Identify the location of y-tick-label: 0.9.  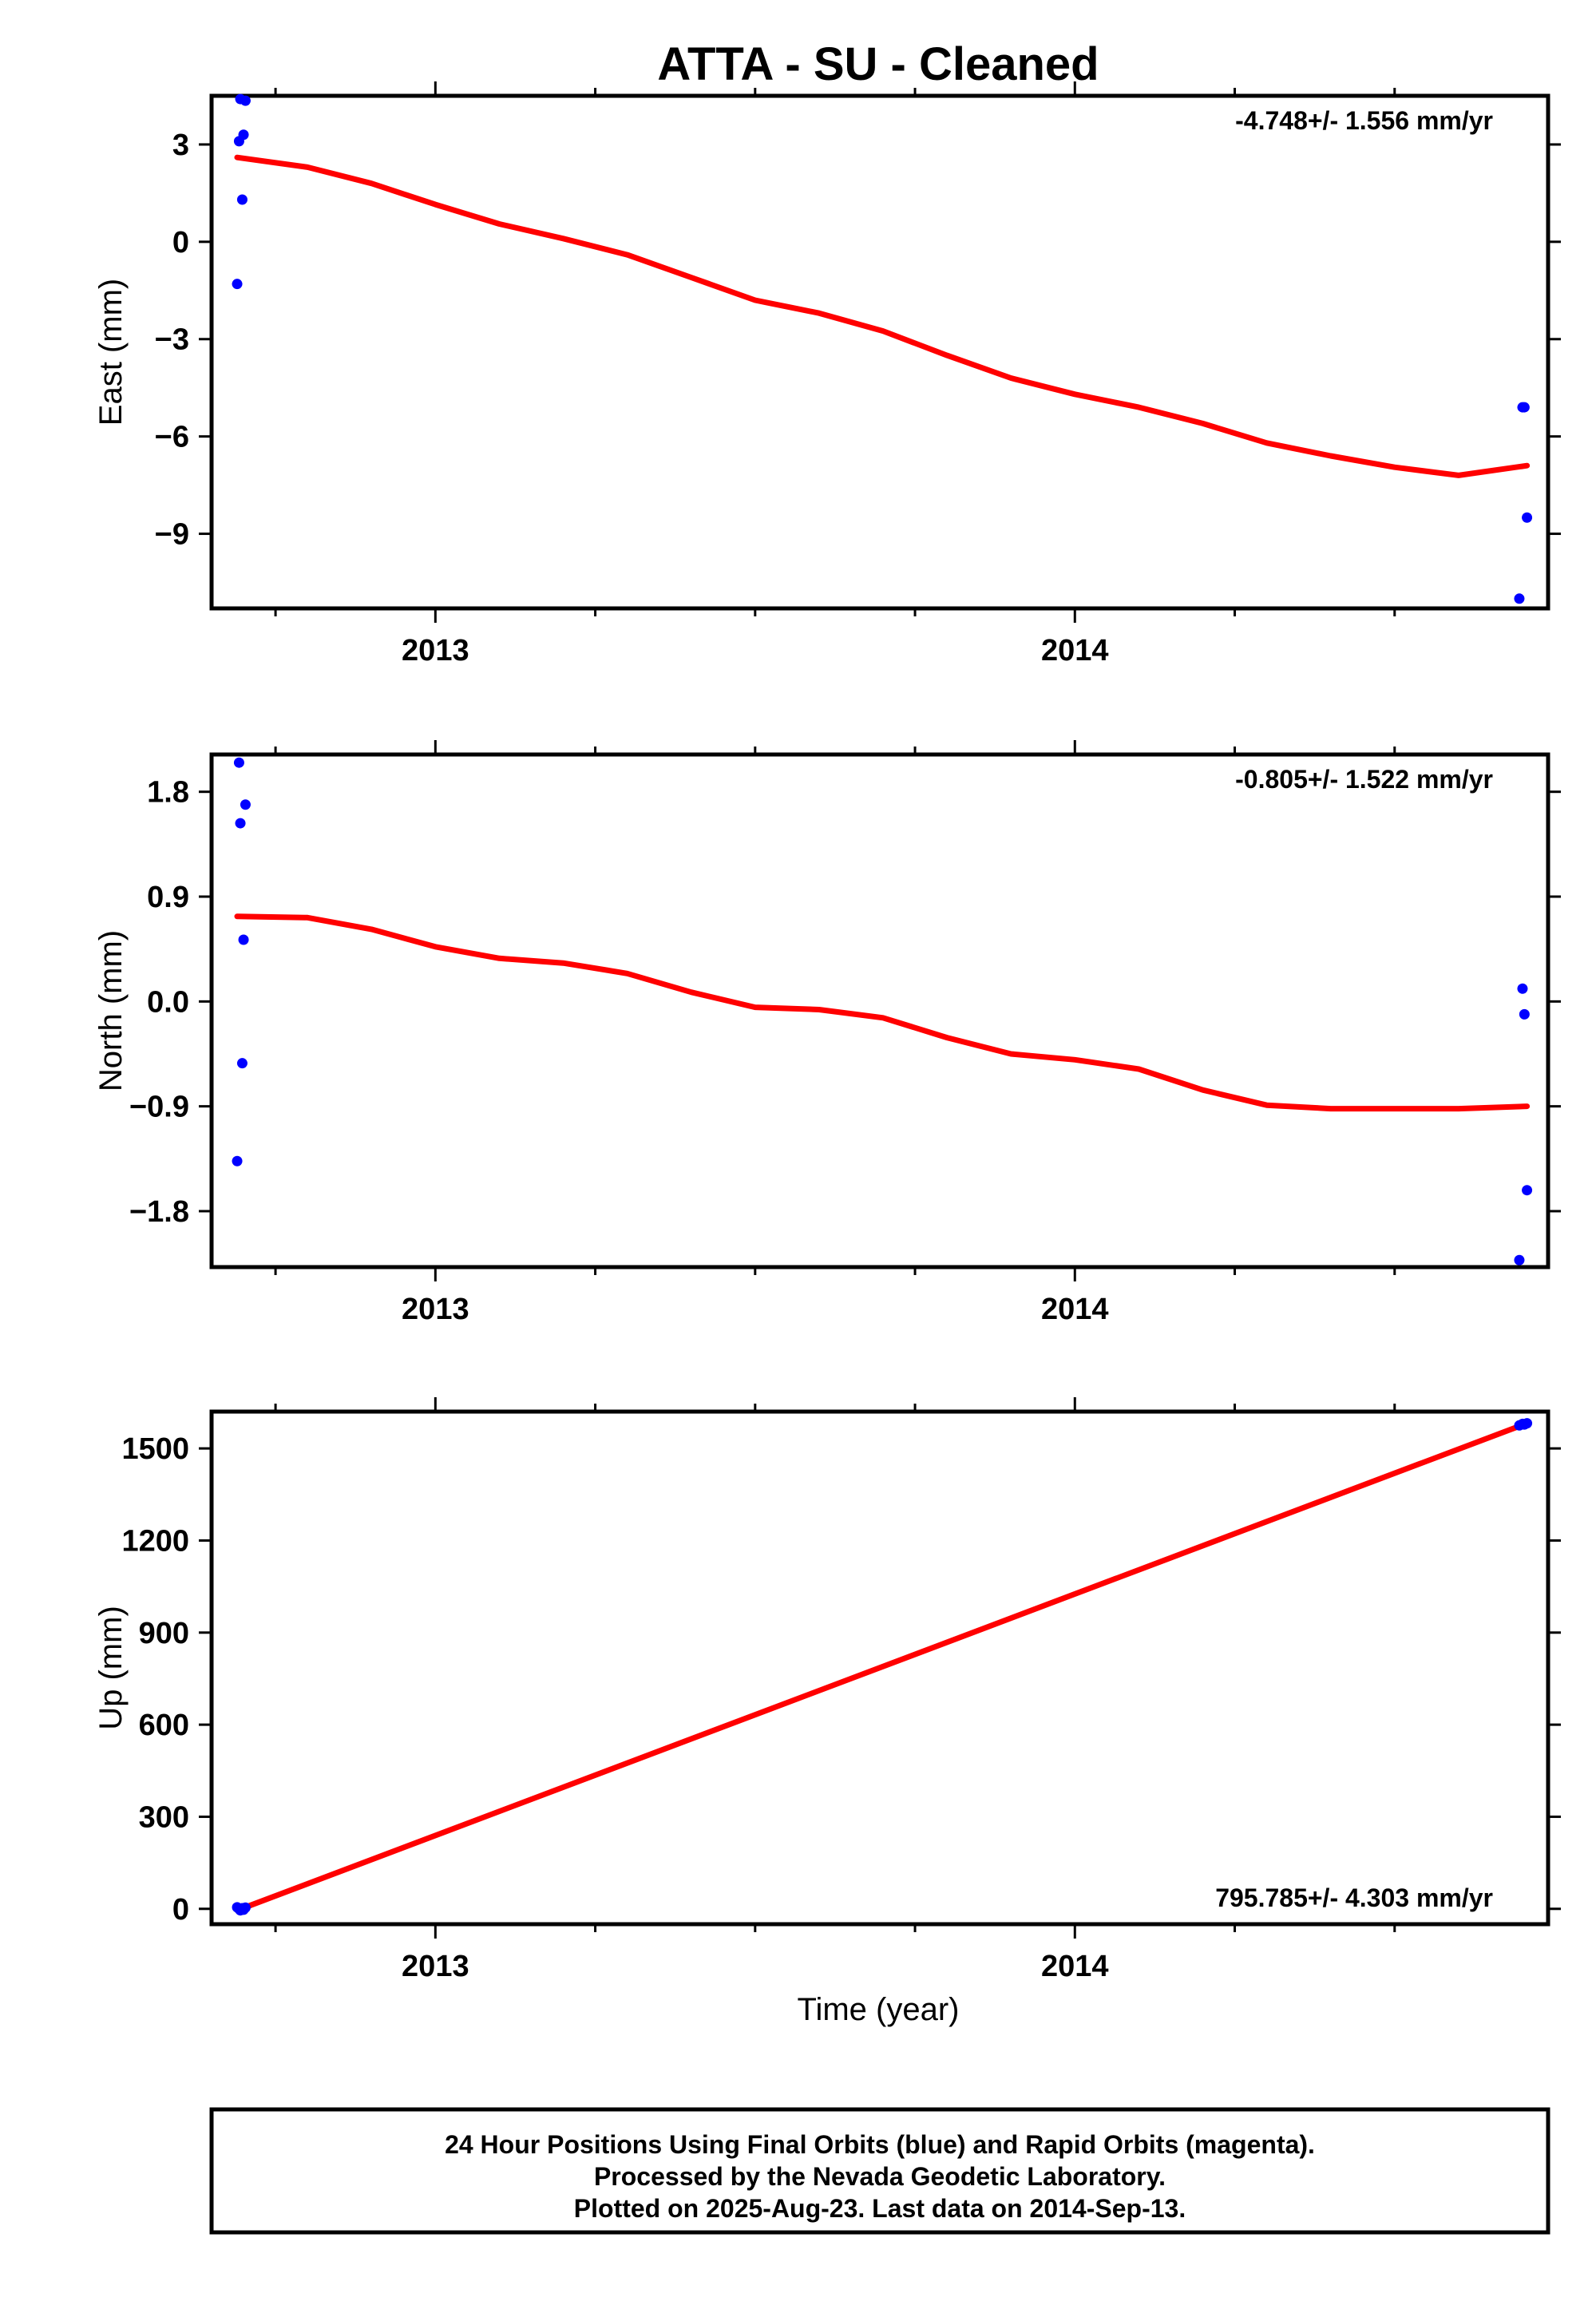
(168, 897).